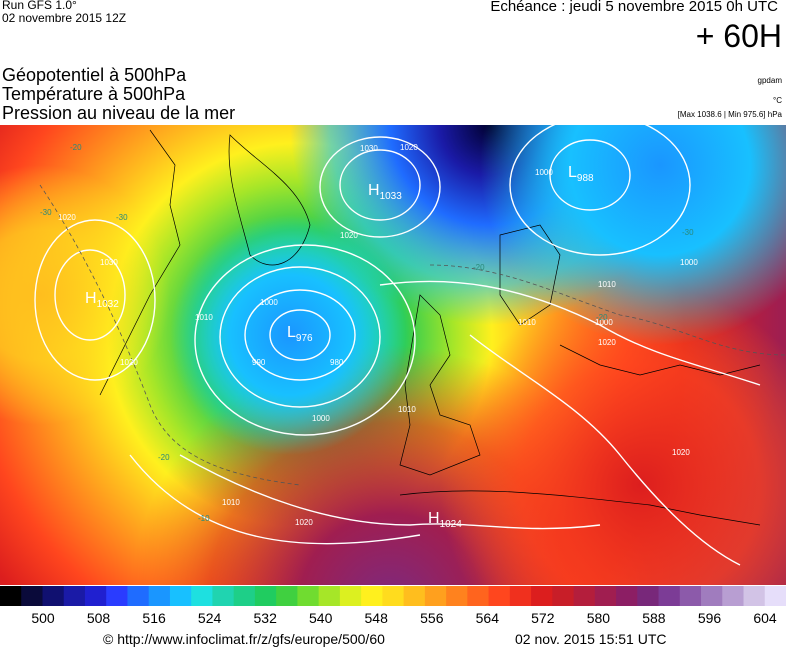 The image size is (786, 648). What do you see at coordinates (94, 75) in the screenshot?
I see `field-geopotential: Géopotentiel à 500hPa` at bounding box center [94, 75].